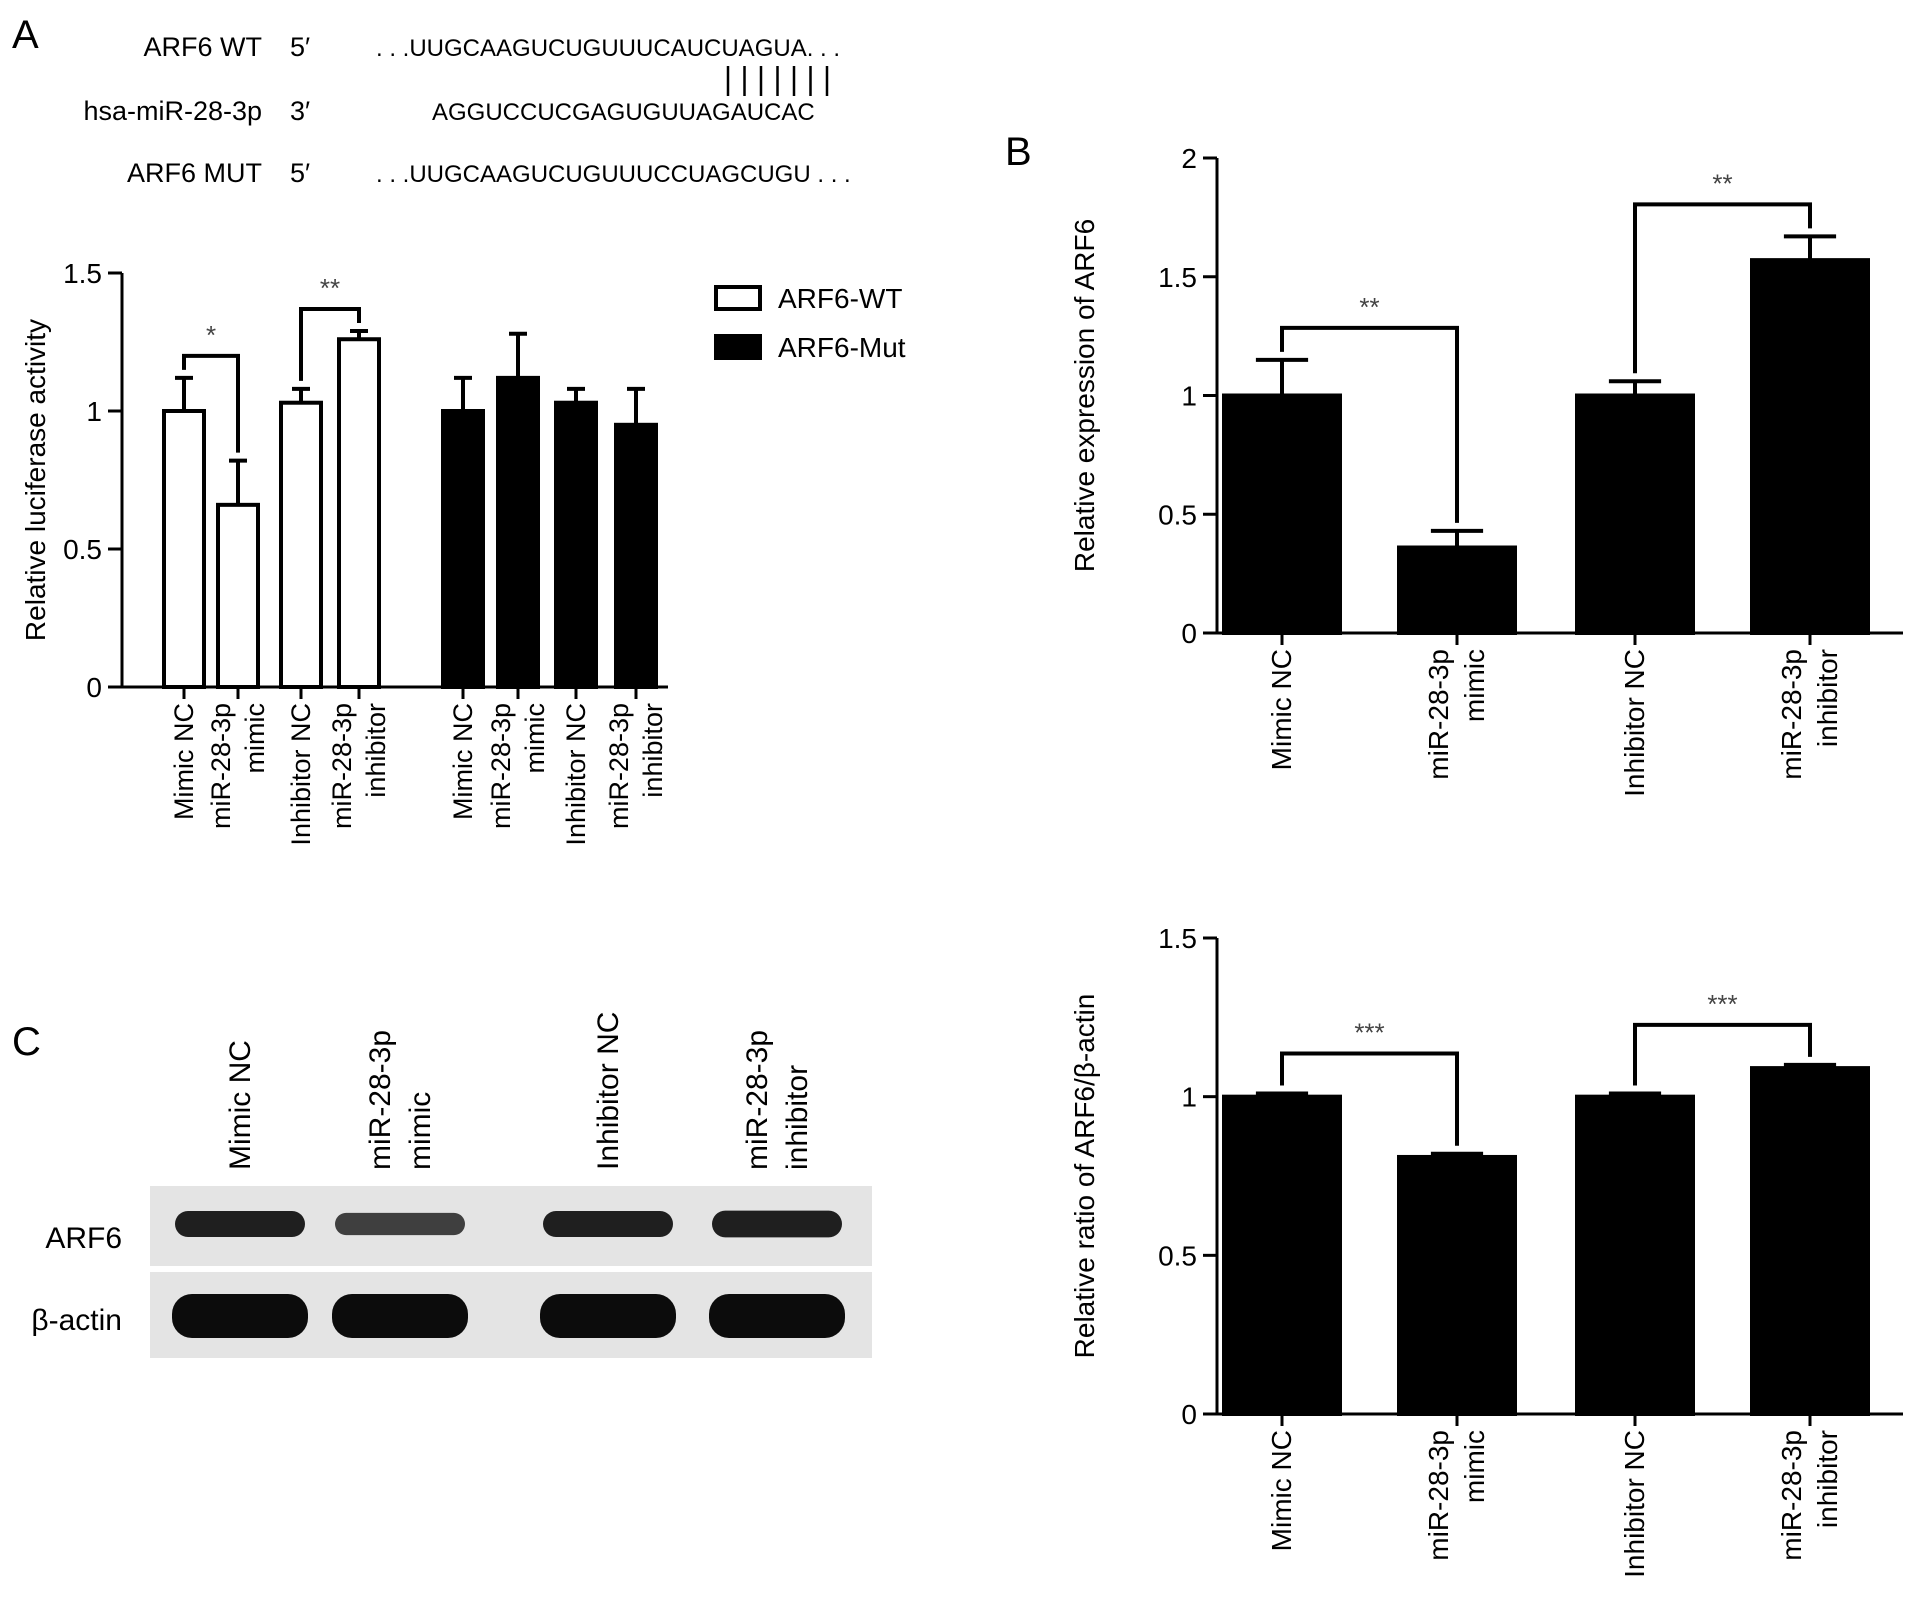 The height and width of the screenshot is (1616, 1913). Describe the element at coordinates (300, 173) in the screenshot. I see `mut-end: 5′` at that location.